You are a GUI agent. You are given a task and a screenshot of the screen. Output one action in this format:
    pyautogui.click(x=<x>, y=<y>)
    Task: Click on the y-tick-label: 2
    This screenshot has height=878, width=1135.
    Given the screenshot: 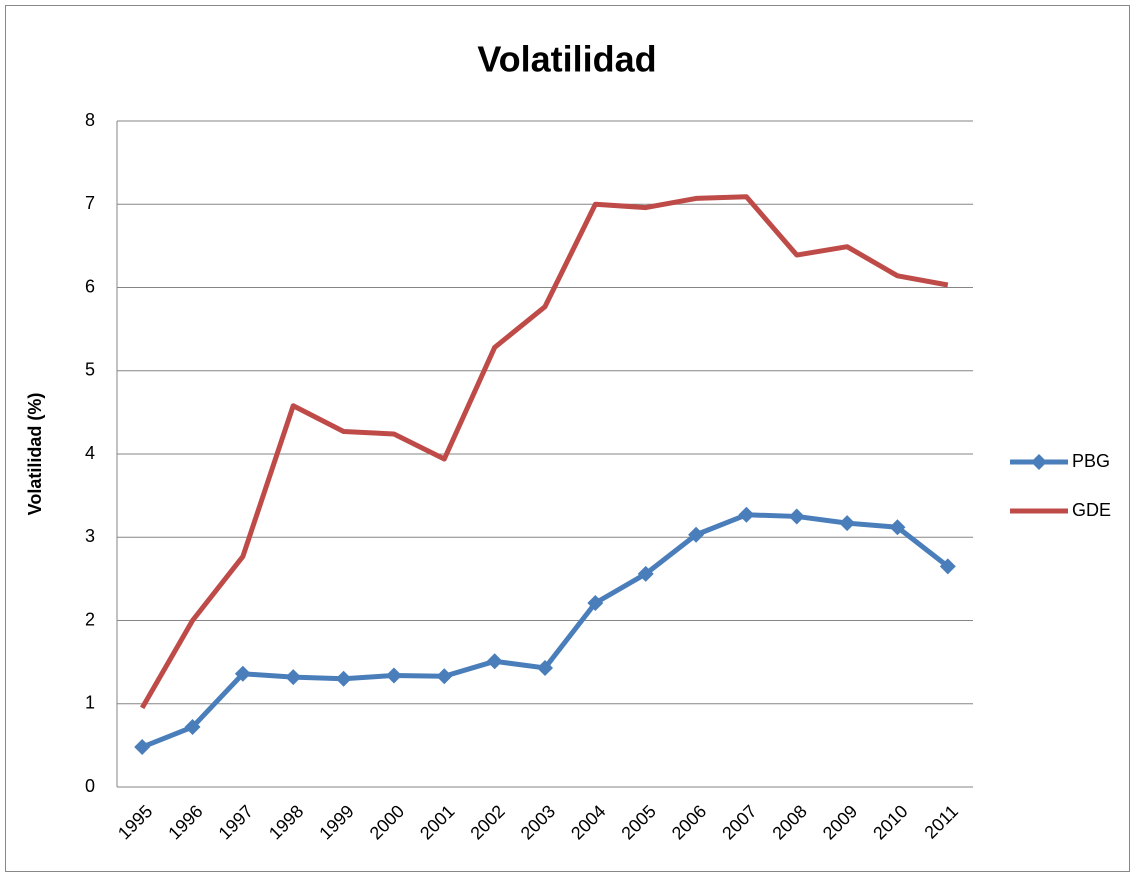 What is the action you would take?
    pyautogui.click(x=90, y=619)
    